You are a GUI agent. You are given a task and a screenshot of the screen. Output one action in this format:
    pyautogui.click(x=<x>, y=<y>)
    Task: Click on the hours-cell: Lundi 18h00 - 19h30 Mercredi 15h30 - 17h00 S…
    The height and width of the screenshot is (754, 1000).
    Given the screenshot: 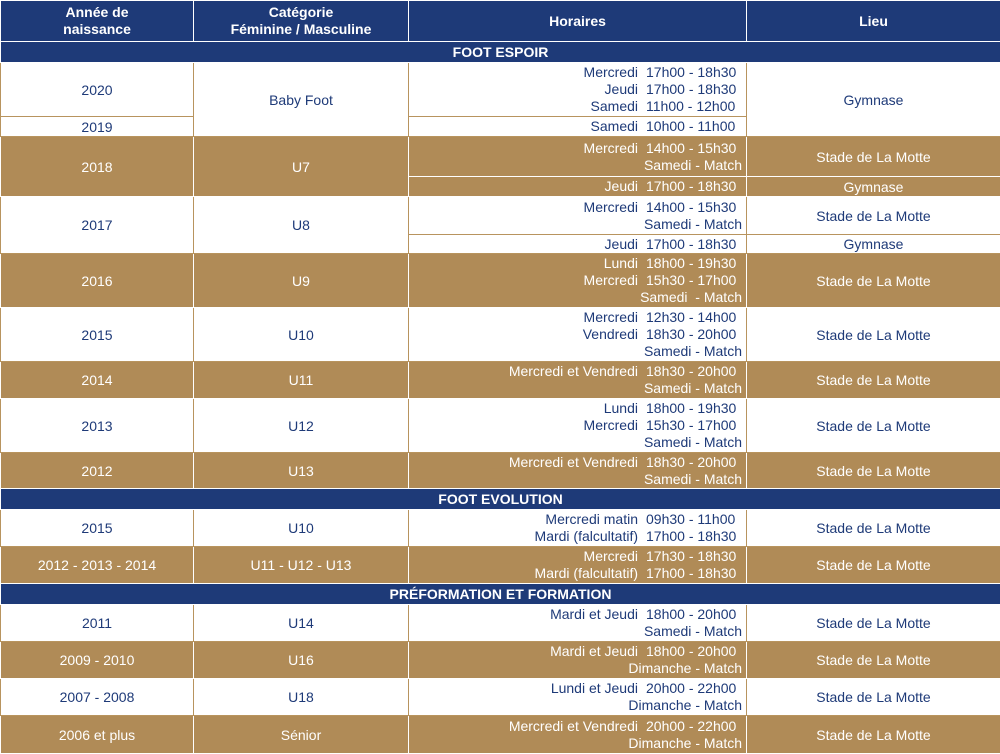 What is the action you would take?
    pyautogui.click(x=578, y=426)
    